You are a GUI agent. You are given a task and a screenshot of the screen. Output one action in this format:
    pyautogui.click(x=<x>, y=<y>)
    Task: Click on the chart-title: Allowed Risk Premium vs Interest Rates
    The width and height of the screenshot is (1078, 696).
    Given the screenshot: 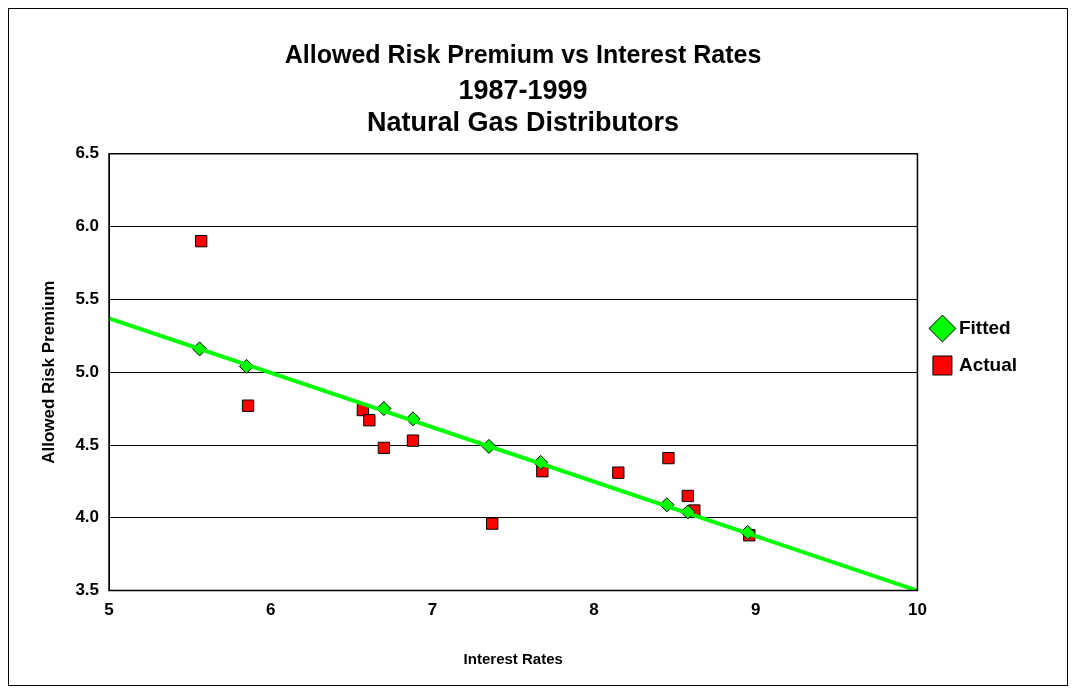 What is the action you would take?
    pyautogui.click(x=523, y=53)
    